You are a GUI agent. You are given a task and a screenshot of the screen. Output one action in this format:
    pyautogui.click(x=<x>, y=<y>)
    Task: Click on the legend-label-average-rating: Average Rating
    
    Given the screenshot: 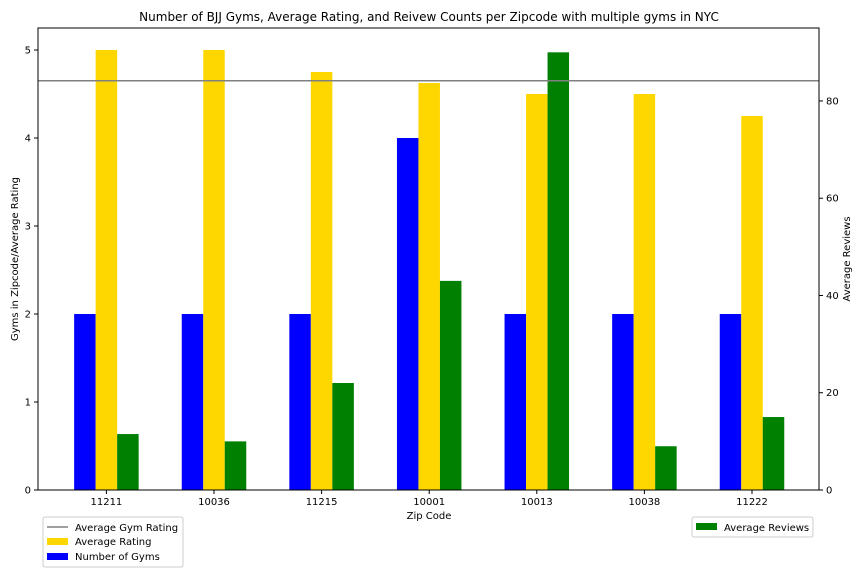 What is the action you would take?
    pyautogui.click(x=113, y=542)
    